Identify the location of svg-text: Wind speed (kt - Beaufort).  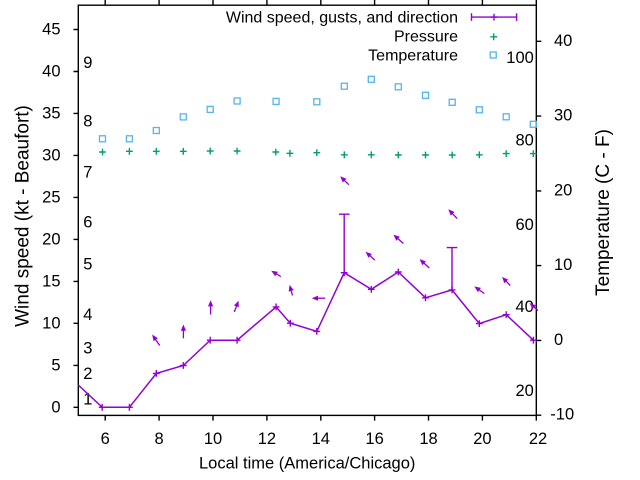
(22, 216).